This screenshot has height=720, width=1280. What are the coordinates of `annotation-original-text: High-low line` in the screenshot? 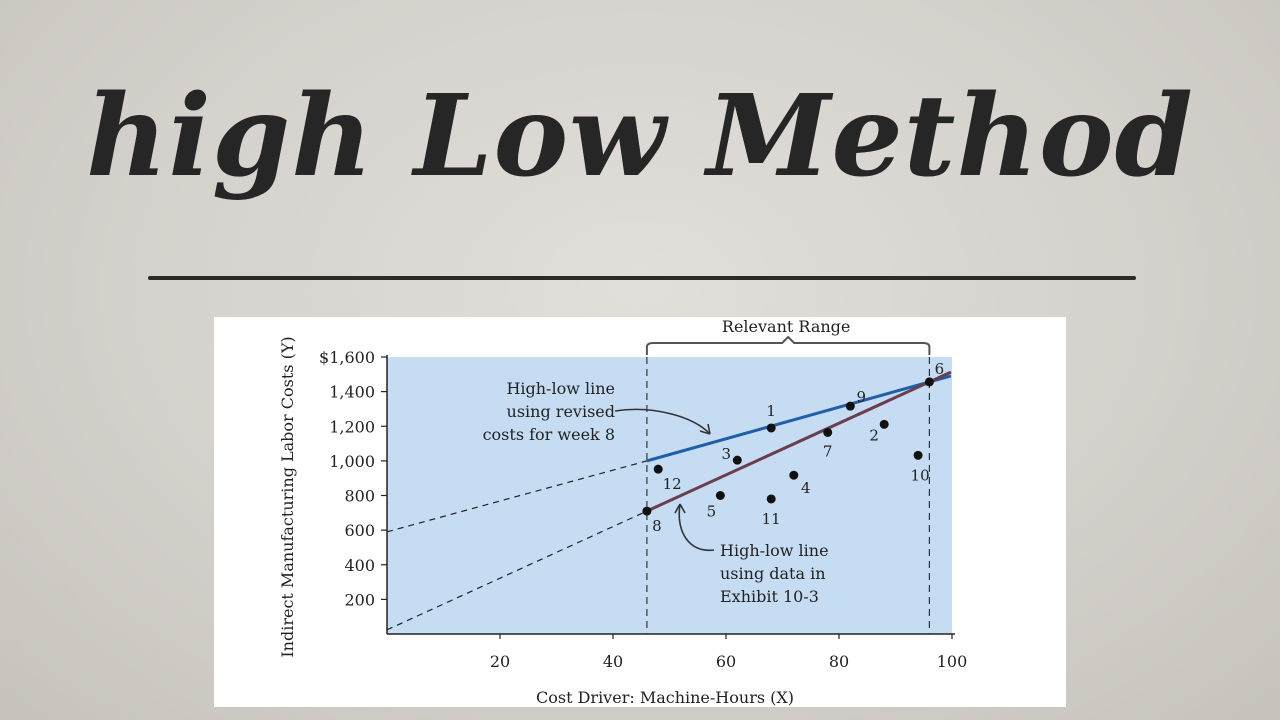 It's located at (774, 550).